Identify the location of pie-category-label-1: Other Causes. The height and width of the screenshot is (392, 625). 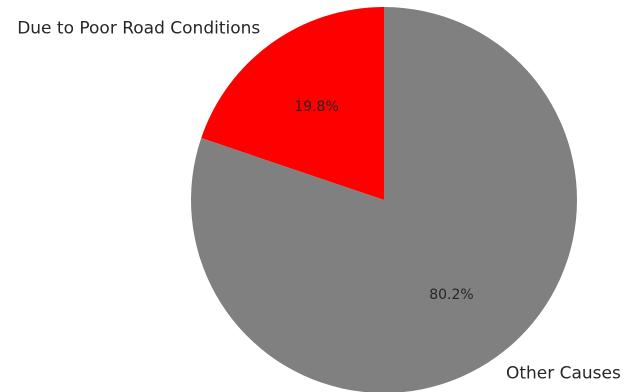
(563, 374).